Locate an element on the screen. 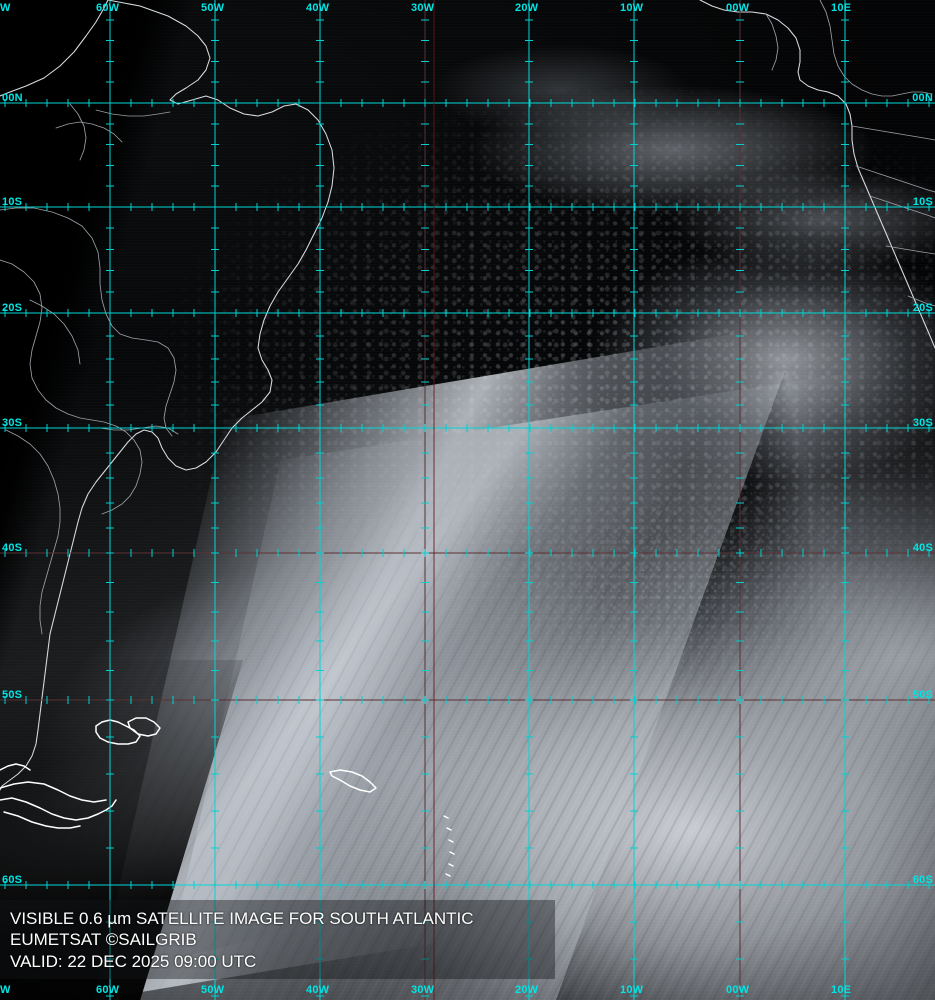 Image resolution: width=935 pixels, height=1000 pixels. coastline-guyana-north is located at coordinates (54, 48).